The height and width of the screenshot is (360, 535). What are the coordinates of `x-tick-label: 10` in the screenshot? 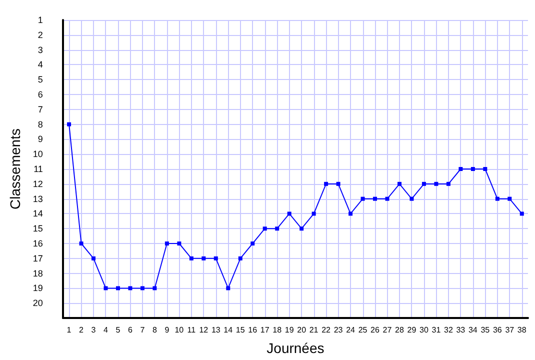 It's located at (179, 330).